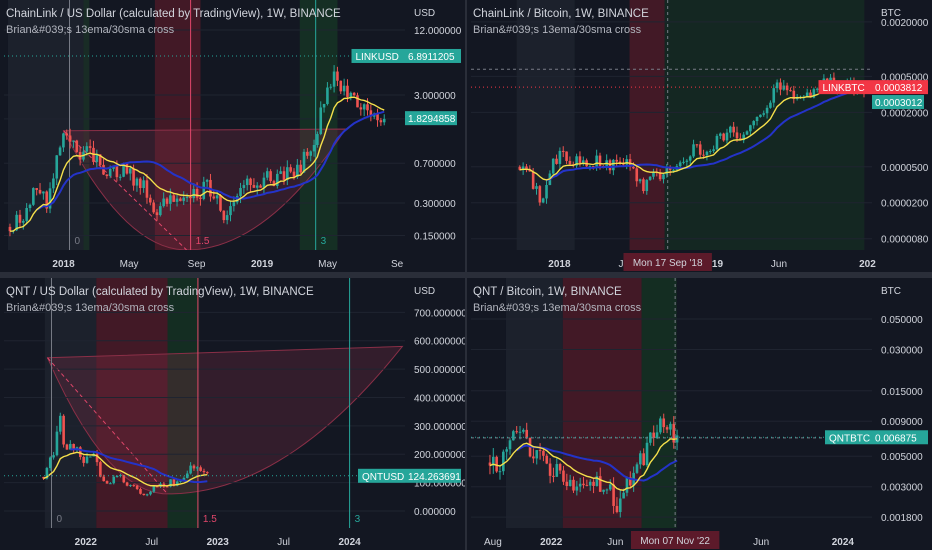 Image resolution: width=932 pixels, height=550 pixels. Describe the element at coordinates (383, 477) in the screenshot. I see `symbol-tag-text: QNTUSD` at that location.